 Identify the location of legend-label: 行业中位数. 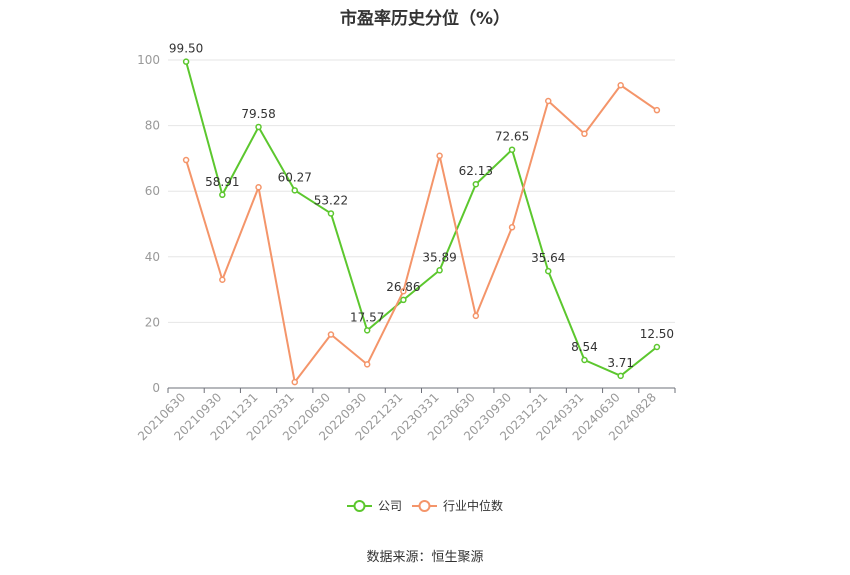
(473, 505).